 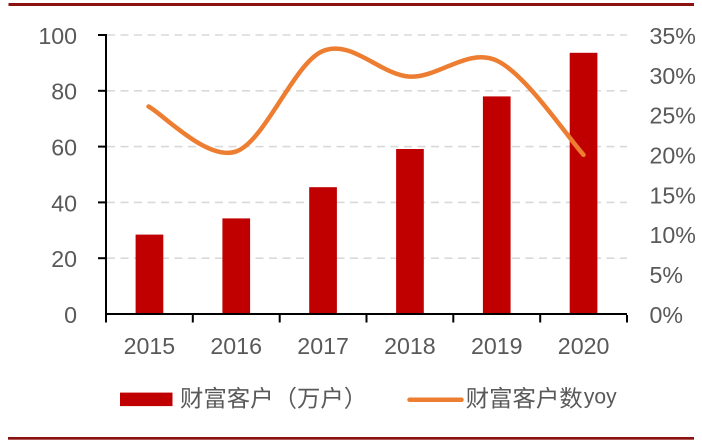 What do you see at coordinates (64, 203) in the screenshot?
I see `svg-text: 40` at bounding box center [64, 203].